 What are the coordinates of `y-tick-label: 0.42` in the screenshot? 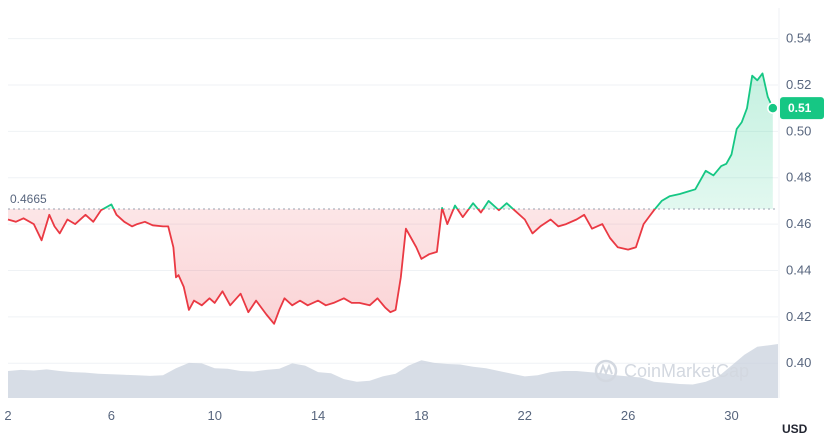 It's located at (798, 316).